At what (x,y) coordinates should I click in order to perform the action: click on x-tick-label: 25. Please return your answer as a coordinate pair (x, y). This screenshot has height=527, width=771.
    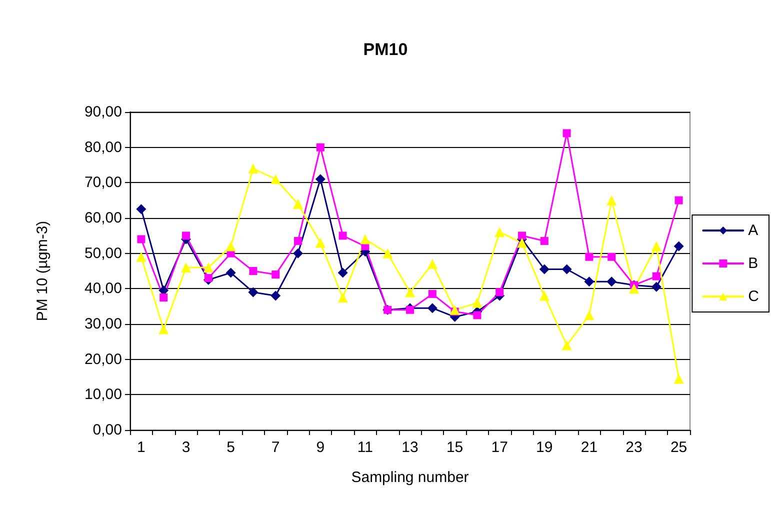
    Looking at the image, I should click on (679, 447).